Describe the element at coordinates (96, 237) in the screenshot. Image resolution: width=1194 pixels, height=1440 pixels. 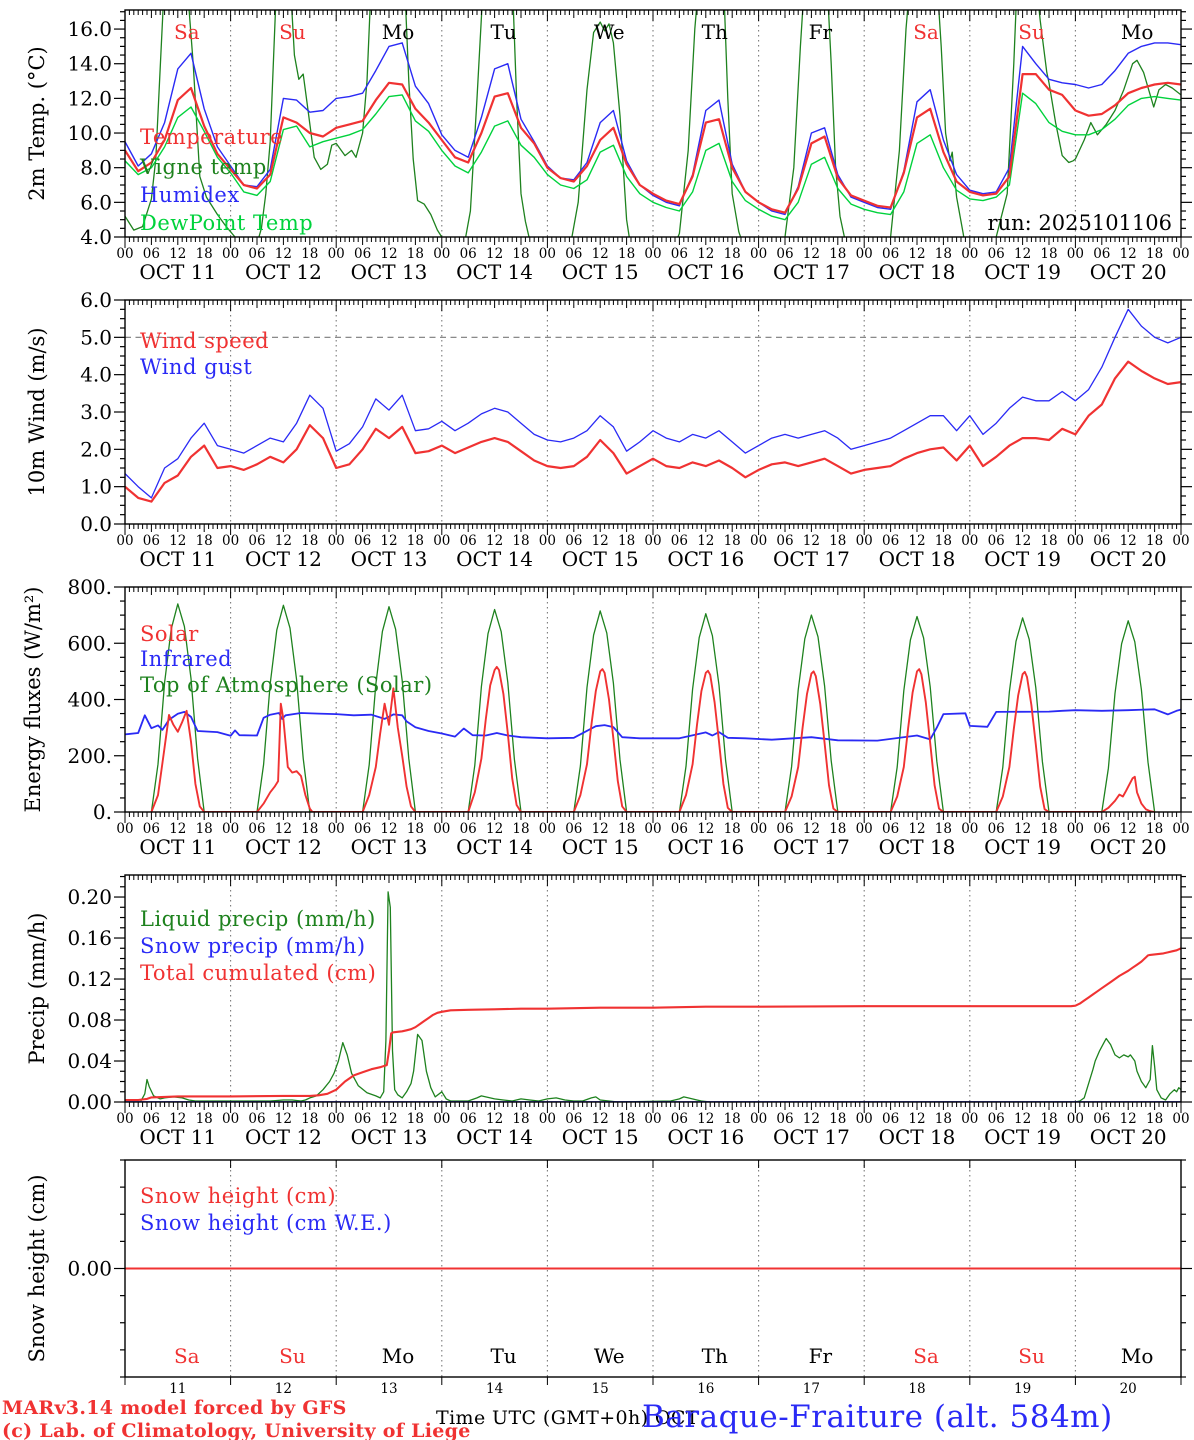
I see `y-tick-label: 4.0` at that location.